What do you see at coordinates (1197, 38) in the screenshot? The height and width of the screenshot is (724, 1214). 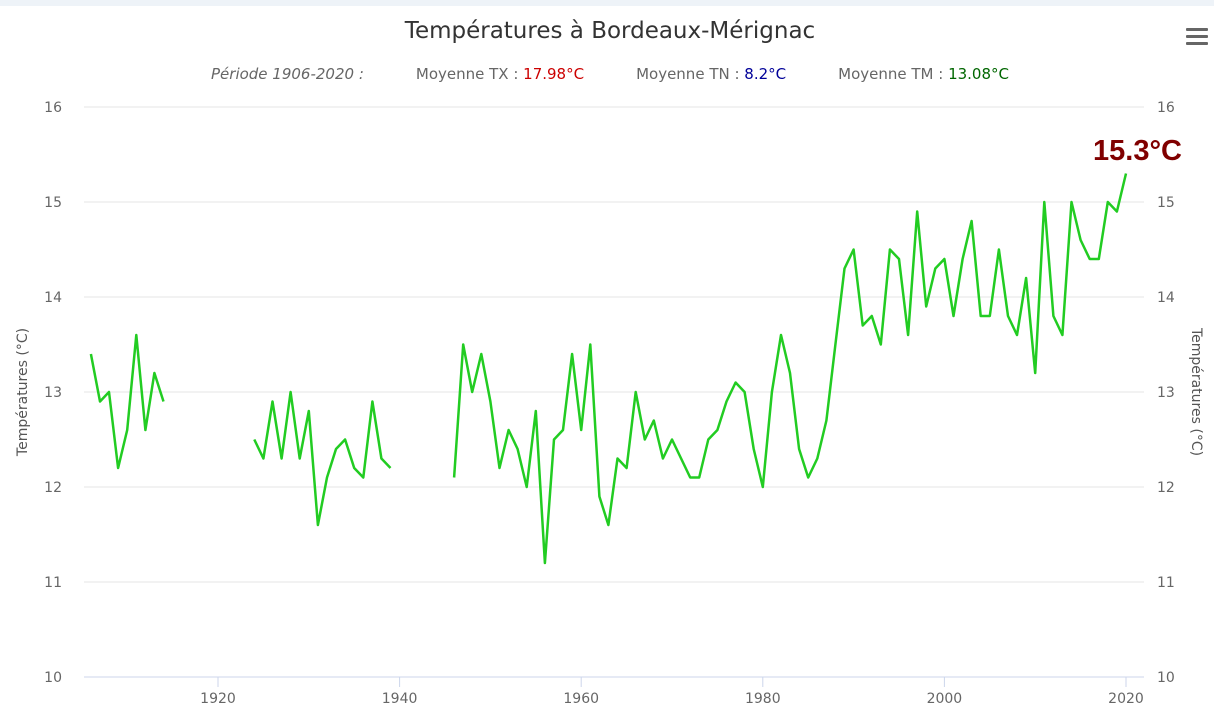 I see `hamburger-menu-icon` at bounding box center [1197, 38].